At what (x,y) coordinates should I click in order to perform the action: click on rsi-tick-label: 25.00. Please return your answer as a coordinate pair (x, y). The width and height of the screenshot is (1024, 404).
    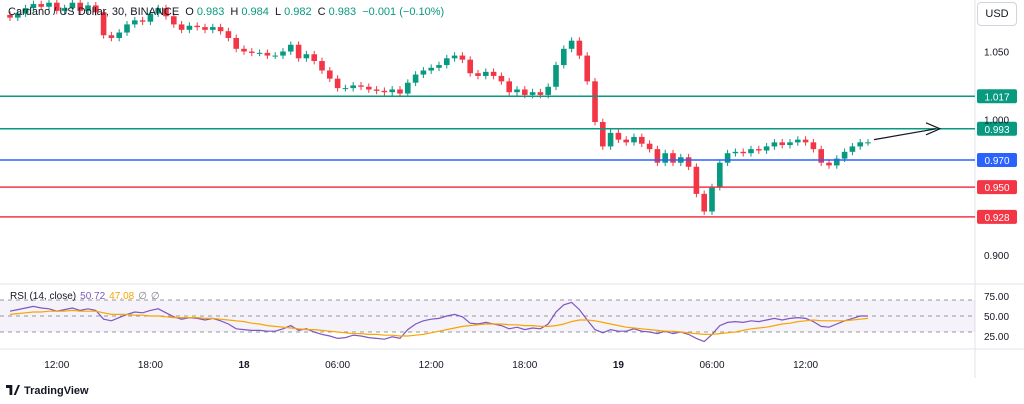
    Looking at the image, I should click on (996, 337).